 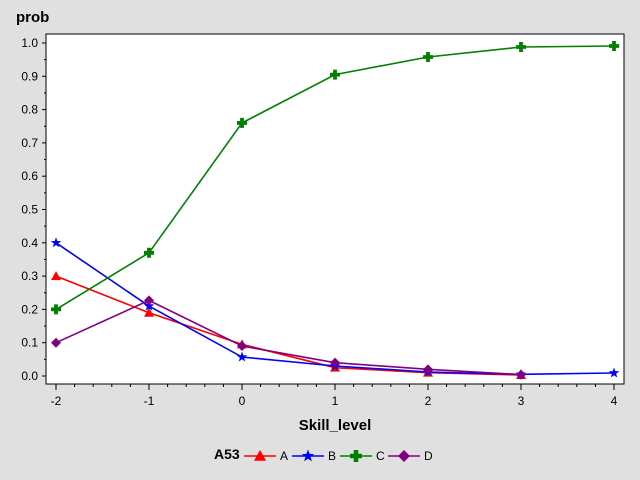 I want to click on legend-item: A, so click(x=266, y=456).